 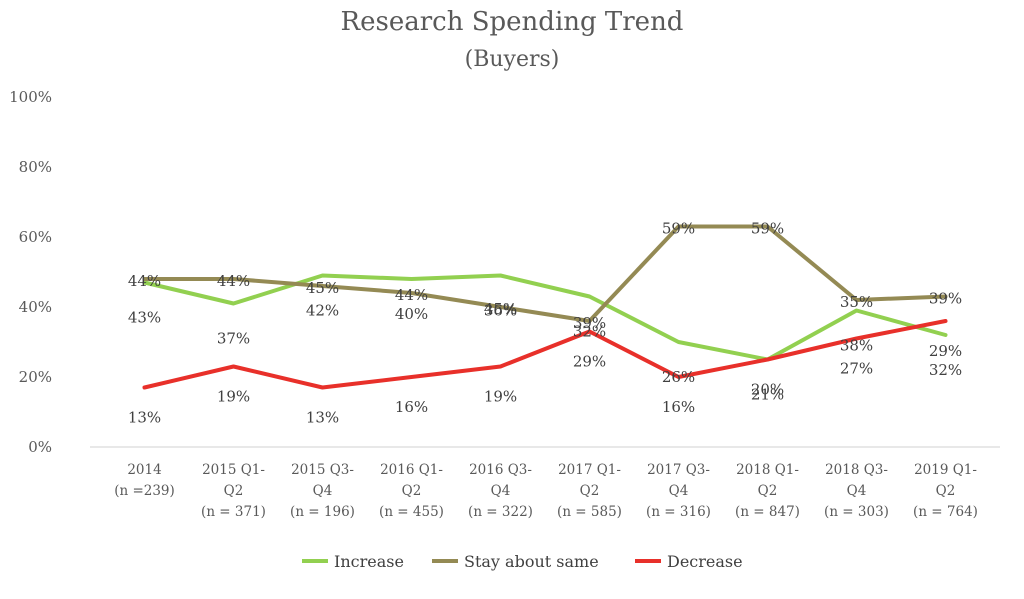 What do you see at coordinates (767, 491) in the screenshot?
I see `x-tick-label: 2018 Q1-Q2 (n = 847)` at bounding box center [767, 491].